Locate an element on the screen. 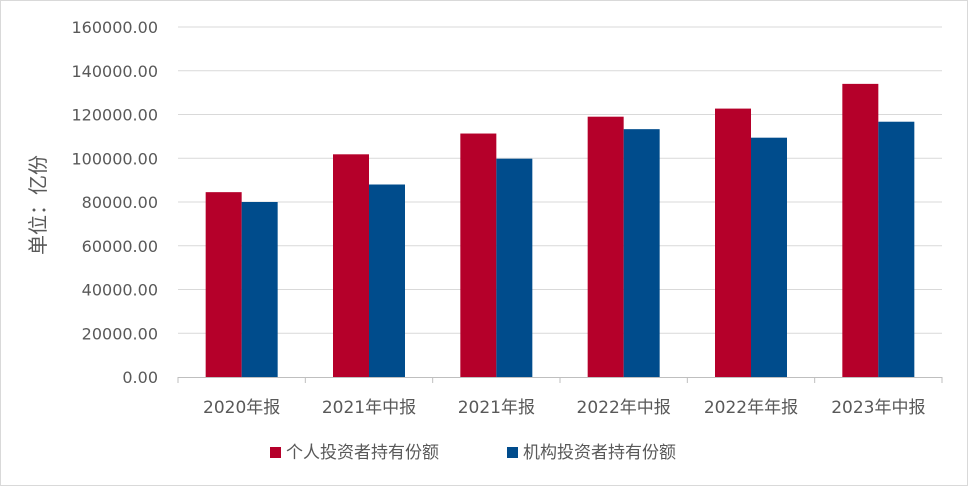 Image resolution: width=968 pixels, height=486 pixels. y-tick-label: 40000.00 is located at coordinates (120, 290).